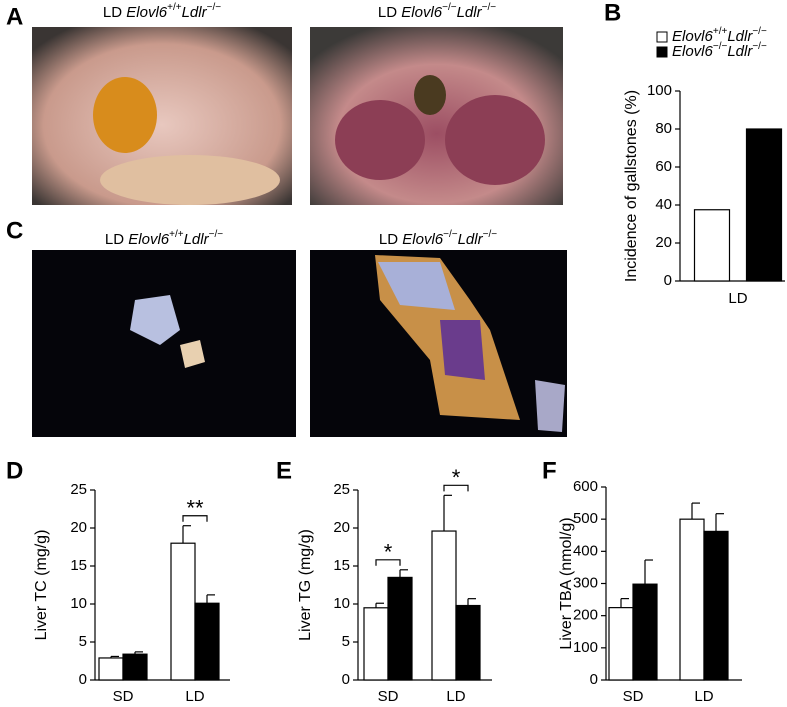 This screenshot has width=787, height=707. What do you see at coordinates (585, 486) in the screenshot?
I see `y-tick-label: 600` at bounding box center [585, 486].